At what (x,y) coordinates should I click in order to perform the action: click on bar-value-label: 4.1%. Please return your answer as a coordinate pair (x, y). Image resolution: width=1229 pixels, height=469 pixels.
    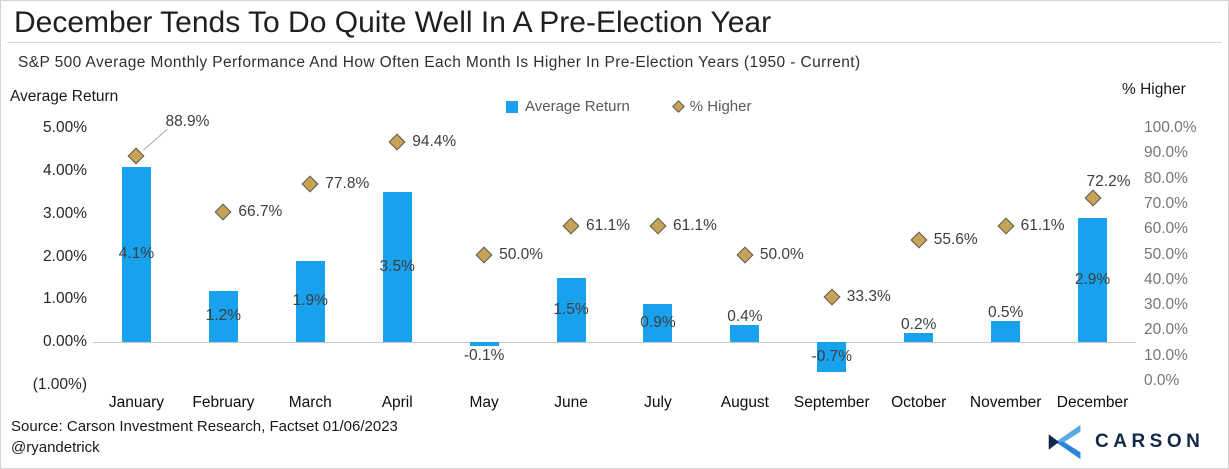
    Looking at the image, I should click on (136, 254).